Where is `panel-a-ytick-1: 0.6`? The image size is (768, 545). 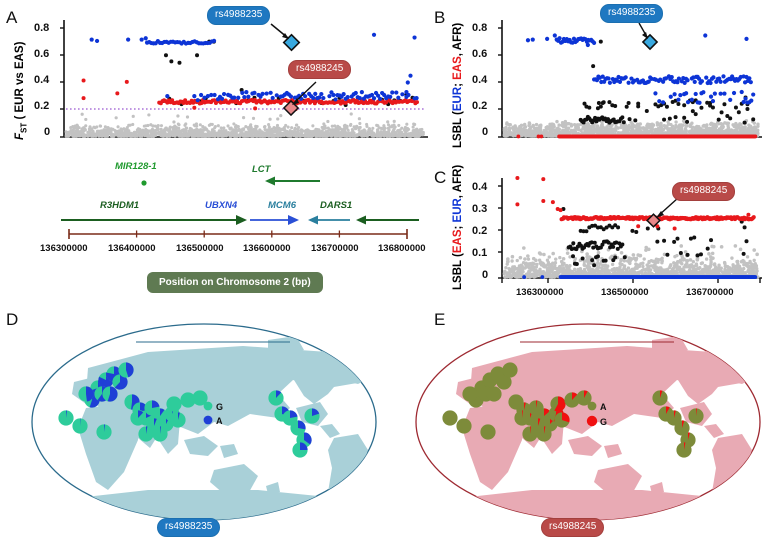
panel-a-ytick-1: 0.6 is located at coordinates (42, 54).